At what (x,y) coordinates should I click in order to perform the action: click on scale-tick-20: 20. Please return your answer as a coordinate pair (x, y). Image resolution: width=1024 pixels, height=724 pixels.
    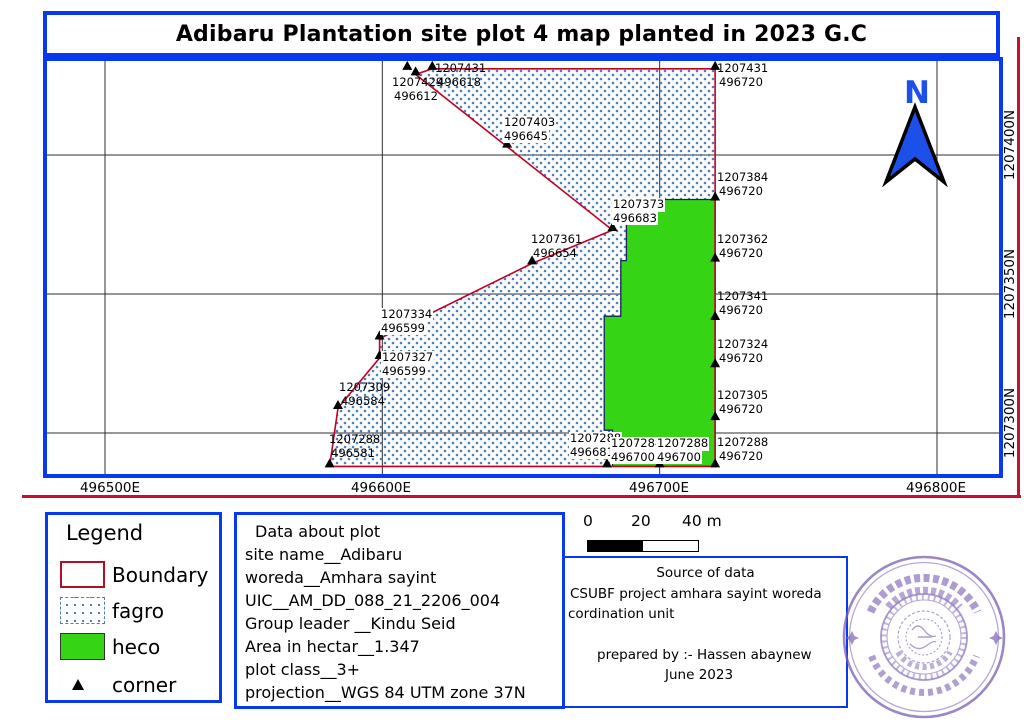
    Looking at the image, I should click on (641, 521).